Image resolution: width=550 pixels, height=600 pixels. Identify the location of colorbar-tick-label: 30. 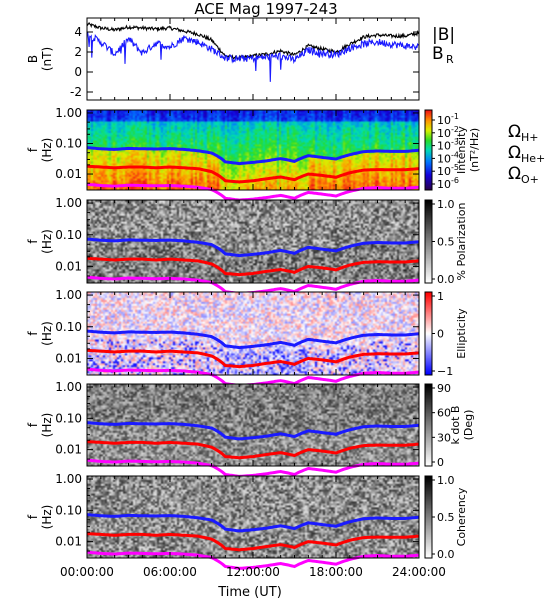
(444, 437).